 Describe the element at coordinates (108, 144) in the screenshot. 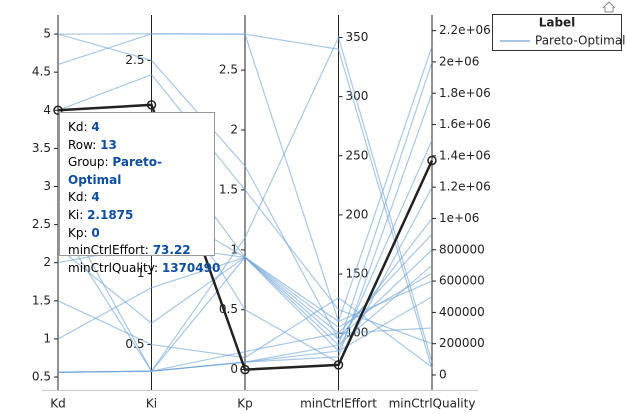

I see `tooltip-value: 13` at that location.